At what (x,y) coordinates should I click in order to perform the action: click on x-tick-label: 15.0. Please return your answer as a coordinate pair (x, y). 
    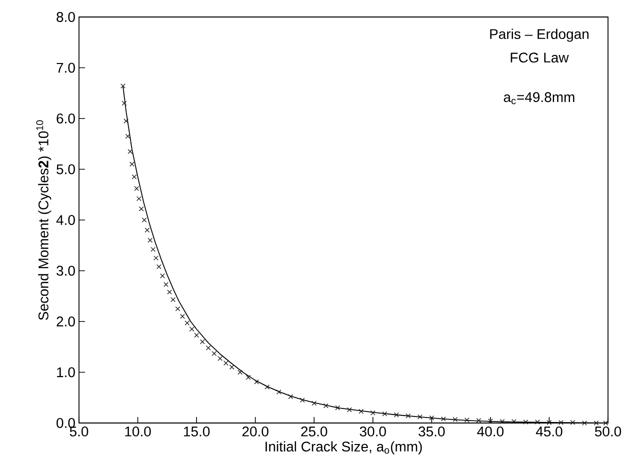
    Looking at the image, I should click on (197, 431).